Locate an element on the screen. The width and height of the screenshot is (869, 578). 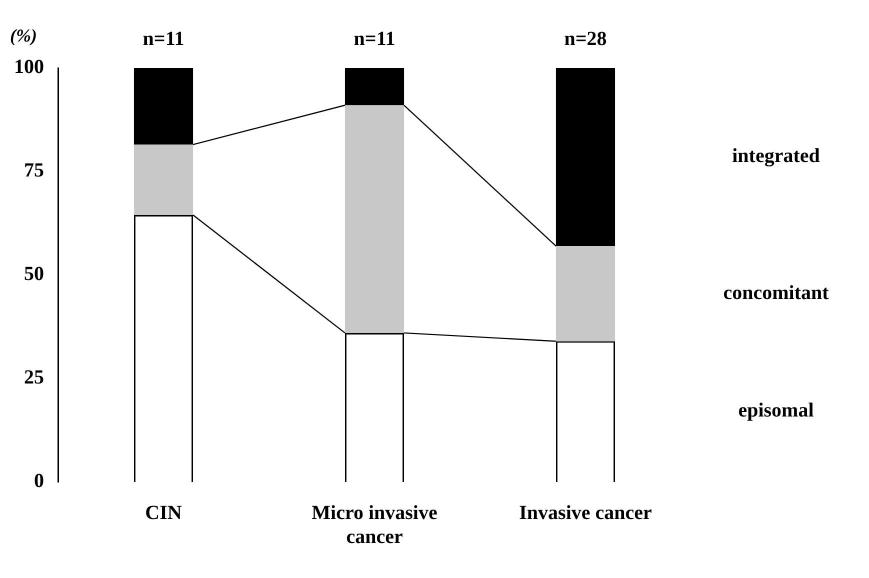
x-tick-label: CIN is located at coordinates (163, 513).